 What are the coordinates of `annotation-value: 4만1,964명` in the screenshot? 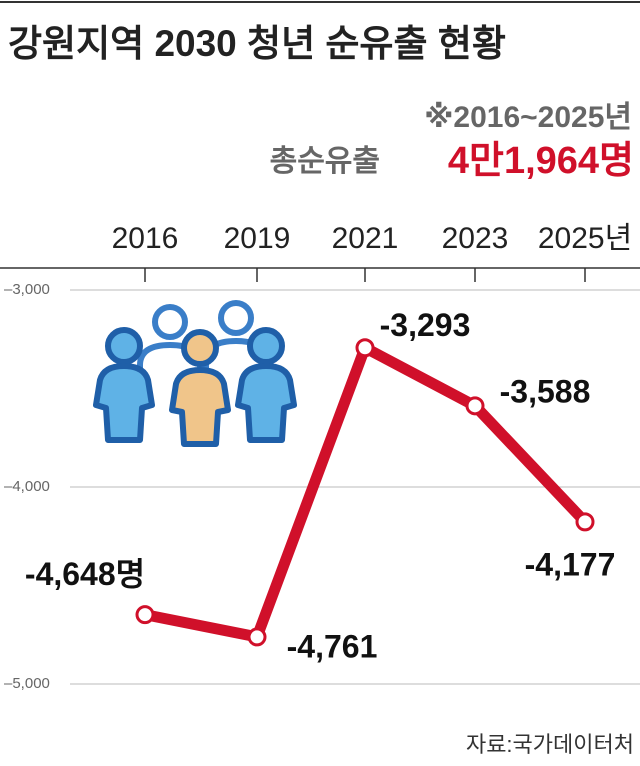 It's located at (541, 161).